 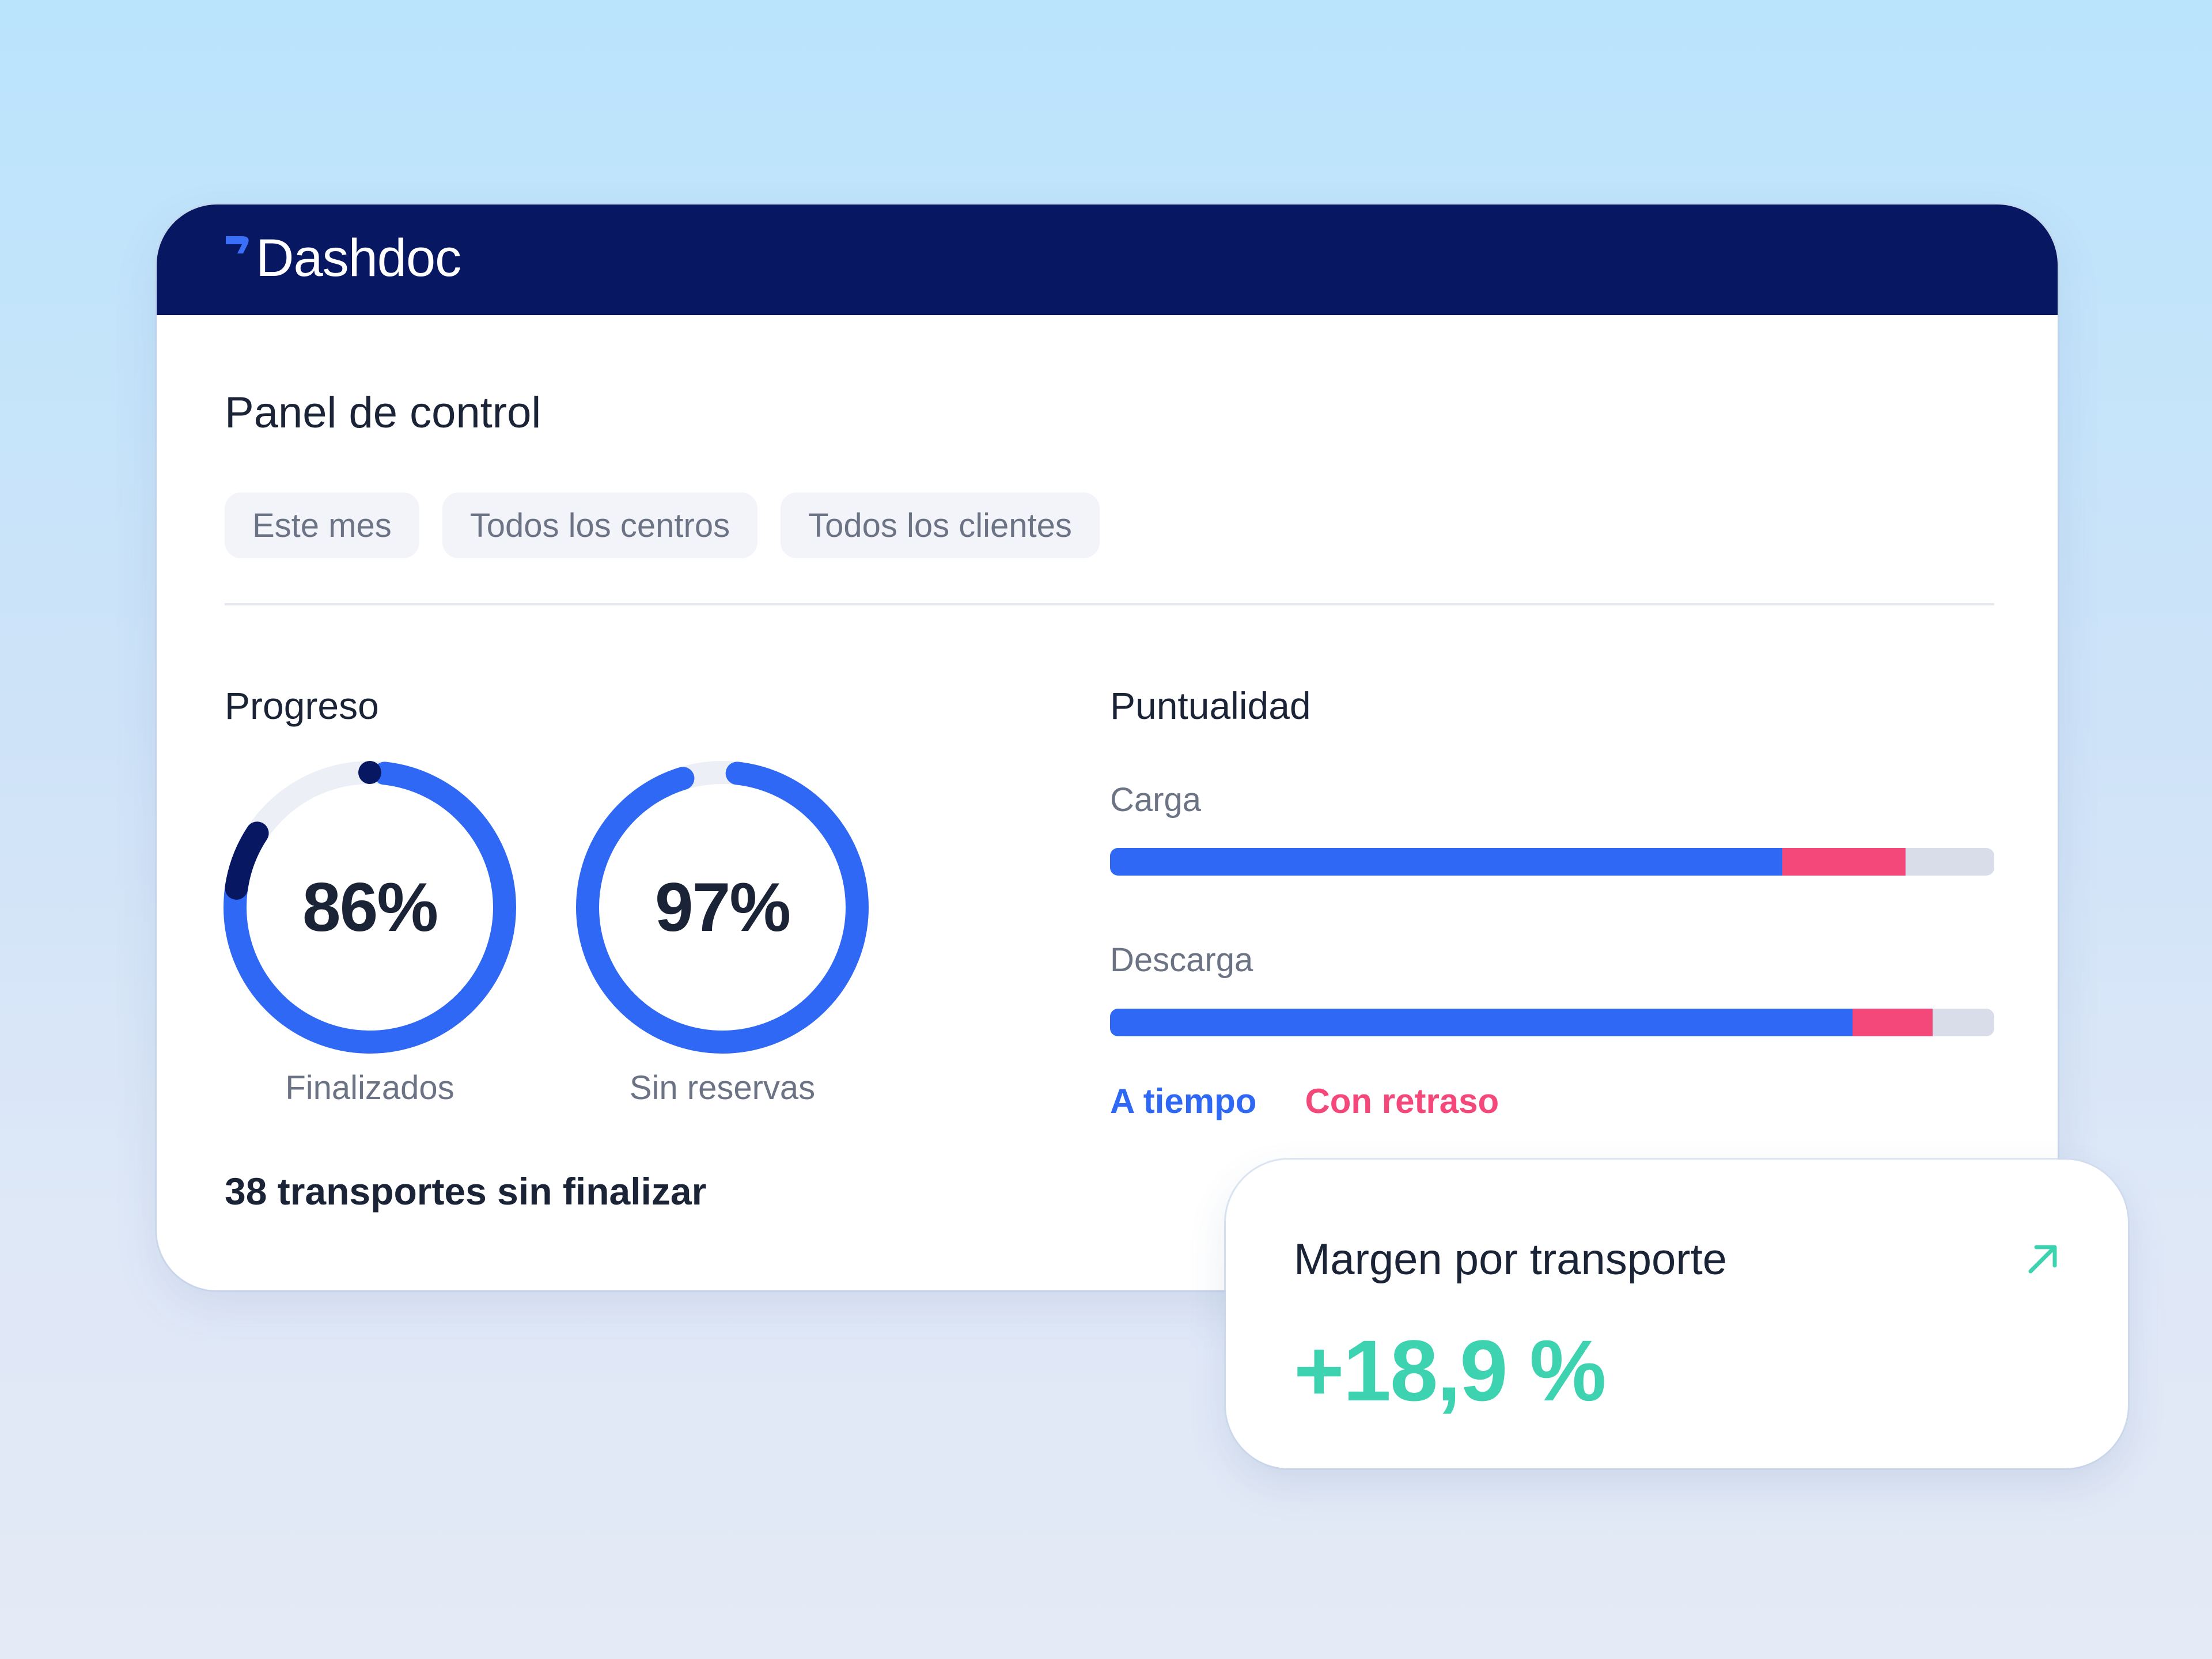 I want to click on ring-value-sin-reservas: 97%, so click(x=722, y=907).